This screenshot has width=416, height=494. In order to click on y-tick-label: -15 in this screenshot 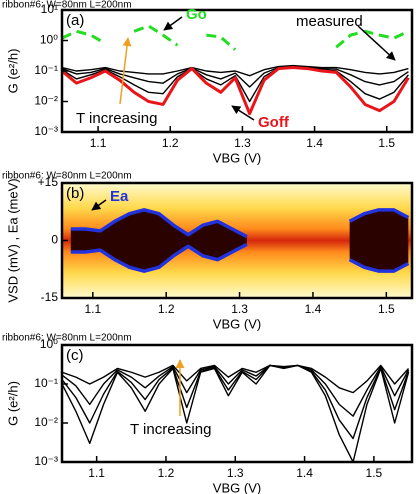, I will do `click(50, 297)`.